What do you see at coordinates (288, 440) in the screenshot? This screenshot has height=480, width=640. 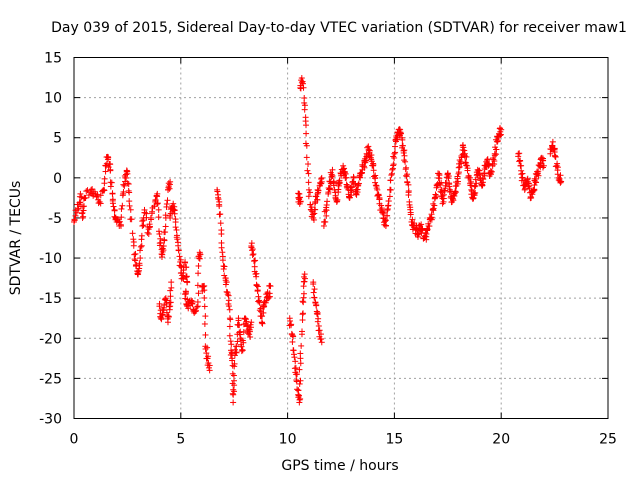 I see `x-tick-label: 10` at bounding box center [288, 440].